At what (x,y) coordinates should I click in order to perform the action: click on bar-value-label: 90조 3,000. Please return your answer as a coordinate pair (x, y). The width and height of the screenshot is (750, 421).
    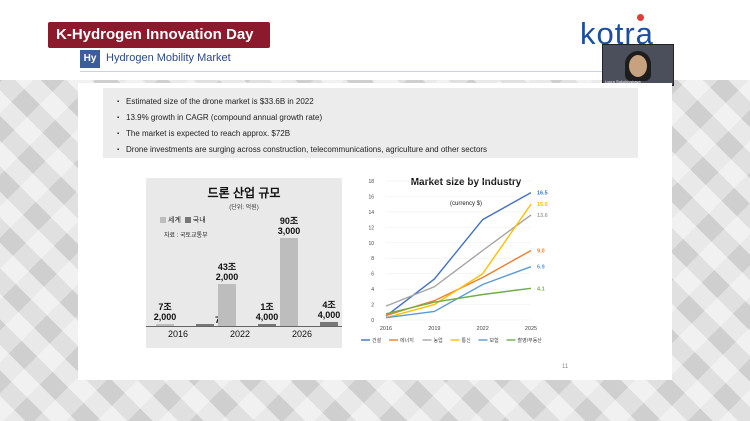
    Looking at the image, I should click on (289, 226).